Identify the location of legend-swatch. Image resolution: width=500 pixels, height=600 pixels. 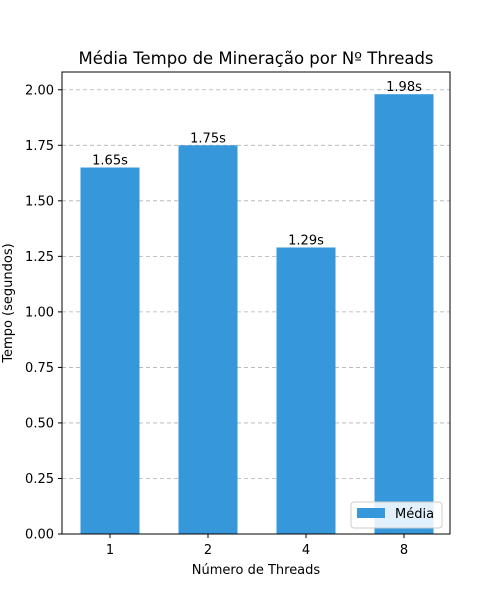
(371, 513).